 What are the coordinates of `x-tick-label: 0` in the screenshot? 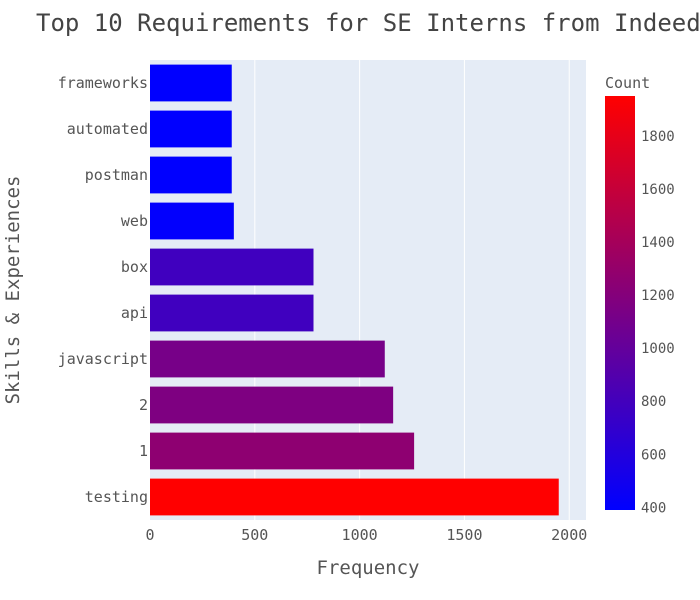 It's located at (149, 535).